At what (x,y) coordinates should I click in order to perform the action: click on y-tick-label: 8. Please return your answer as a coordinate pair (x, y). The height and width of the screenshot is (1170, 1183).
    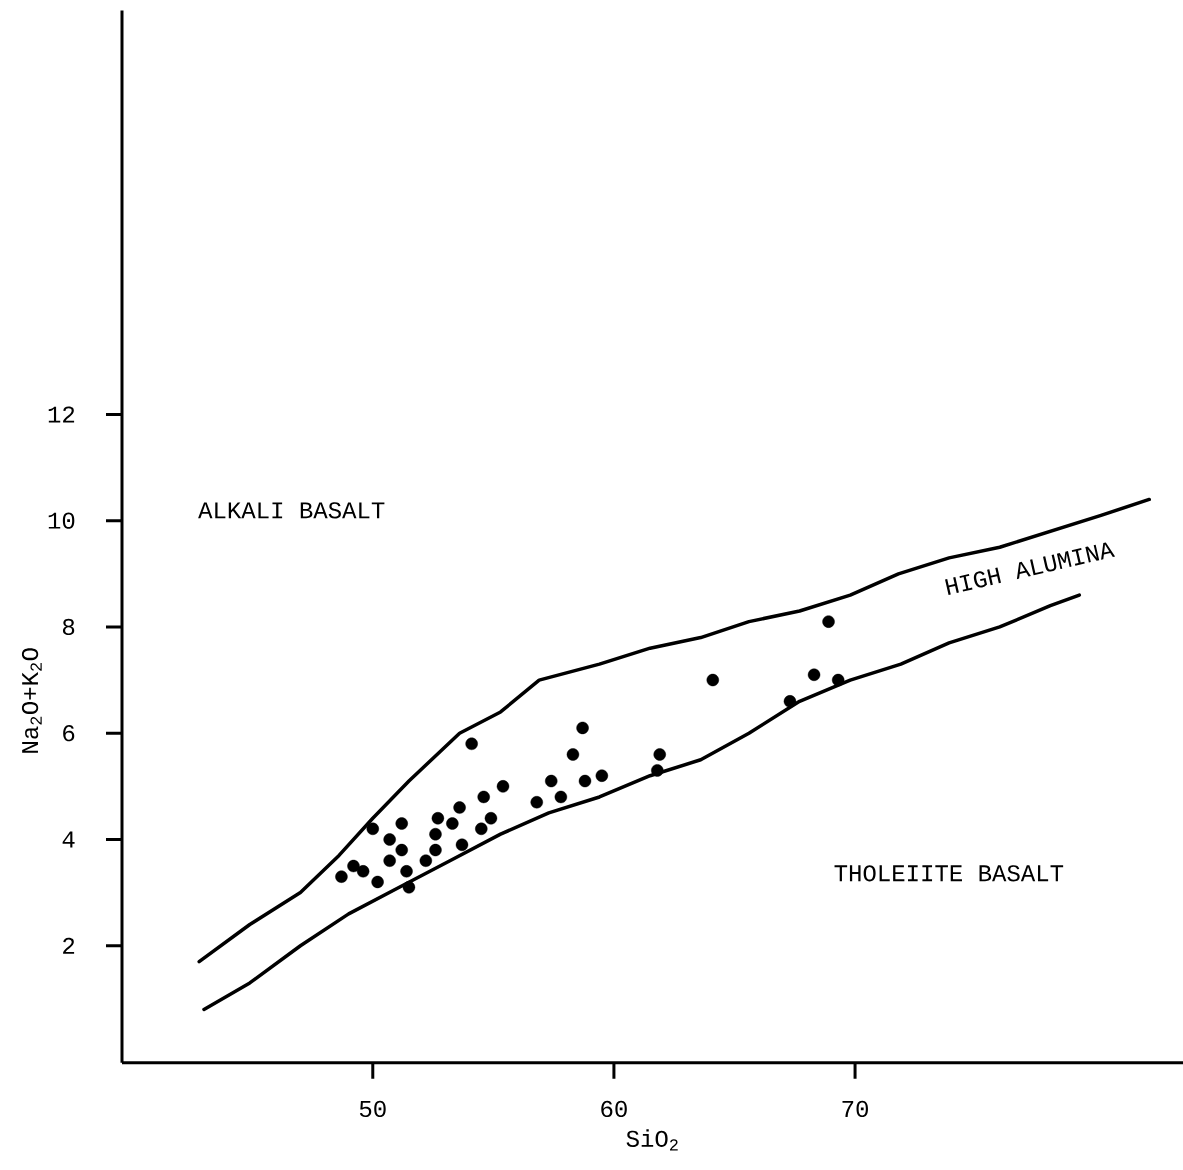
    Looking at the image, I should click on (68, 627).